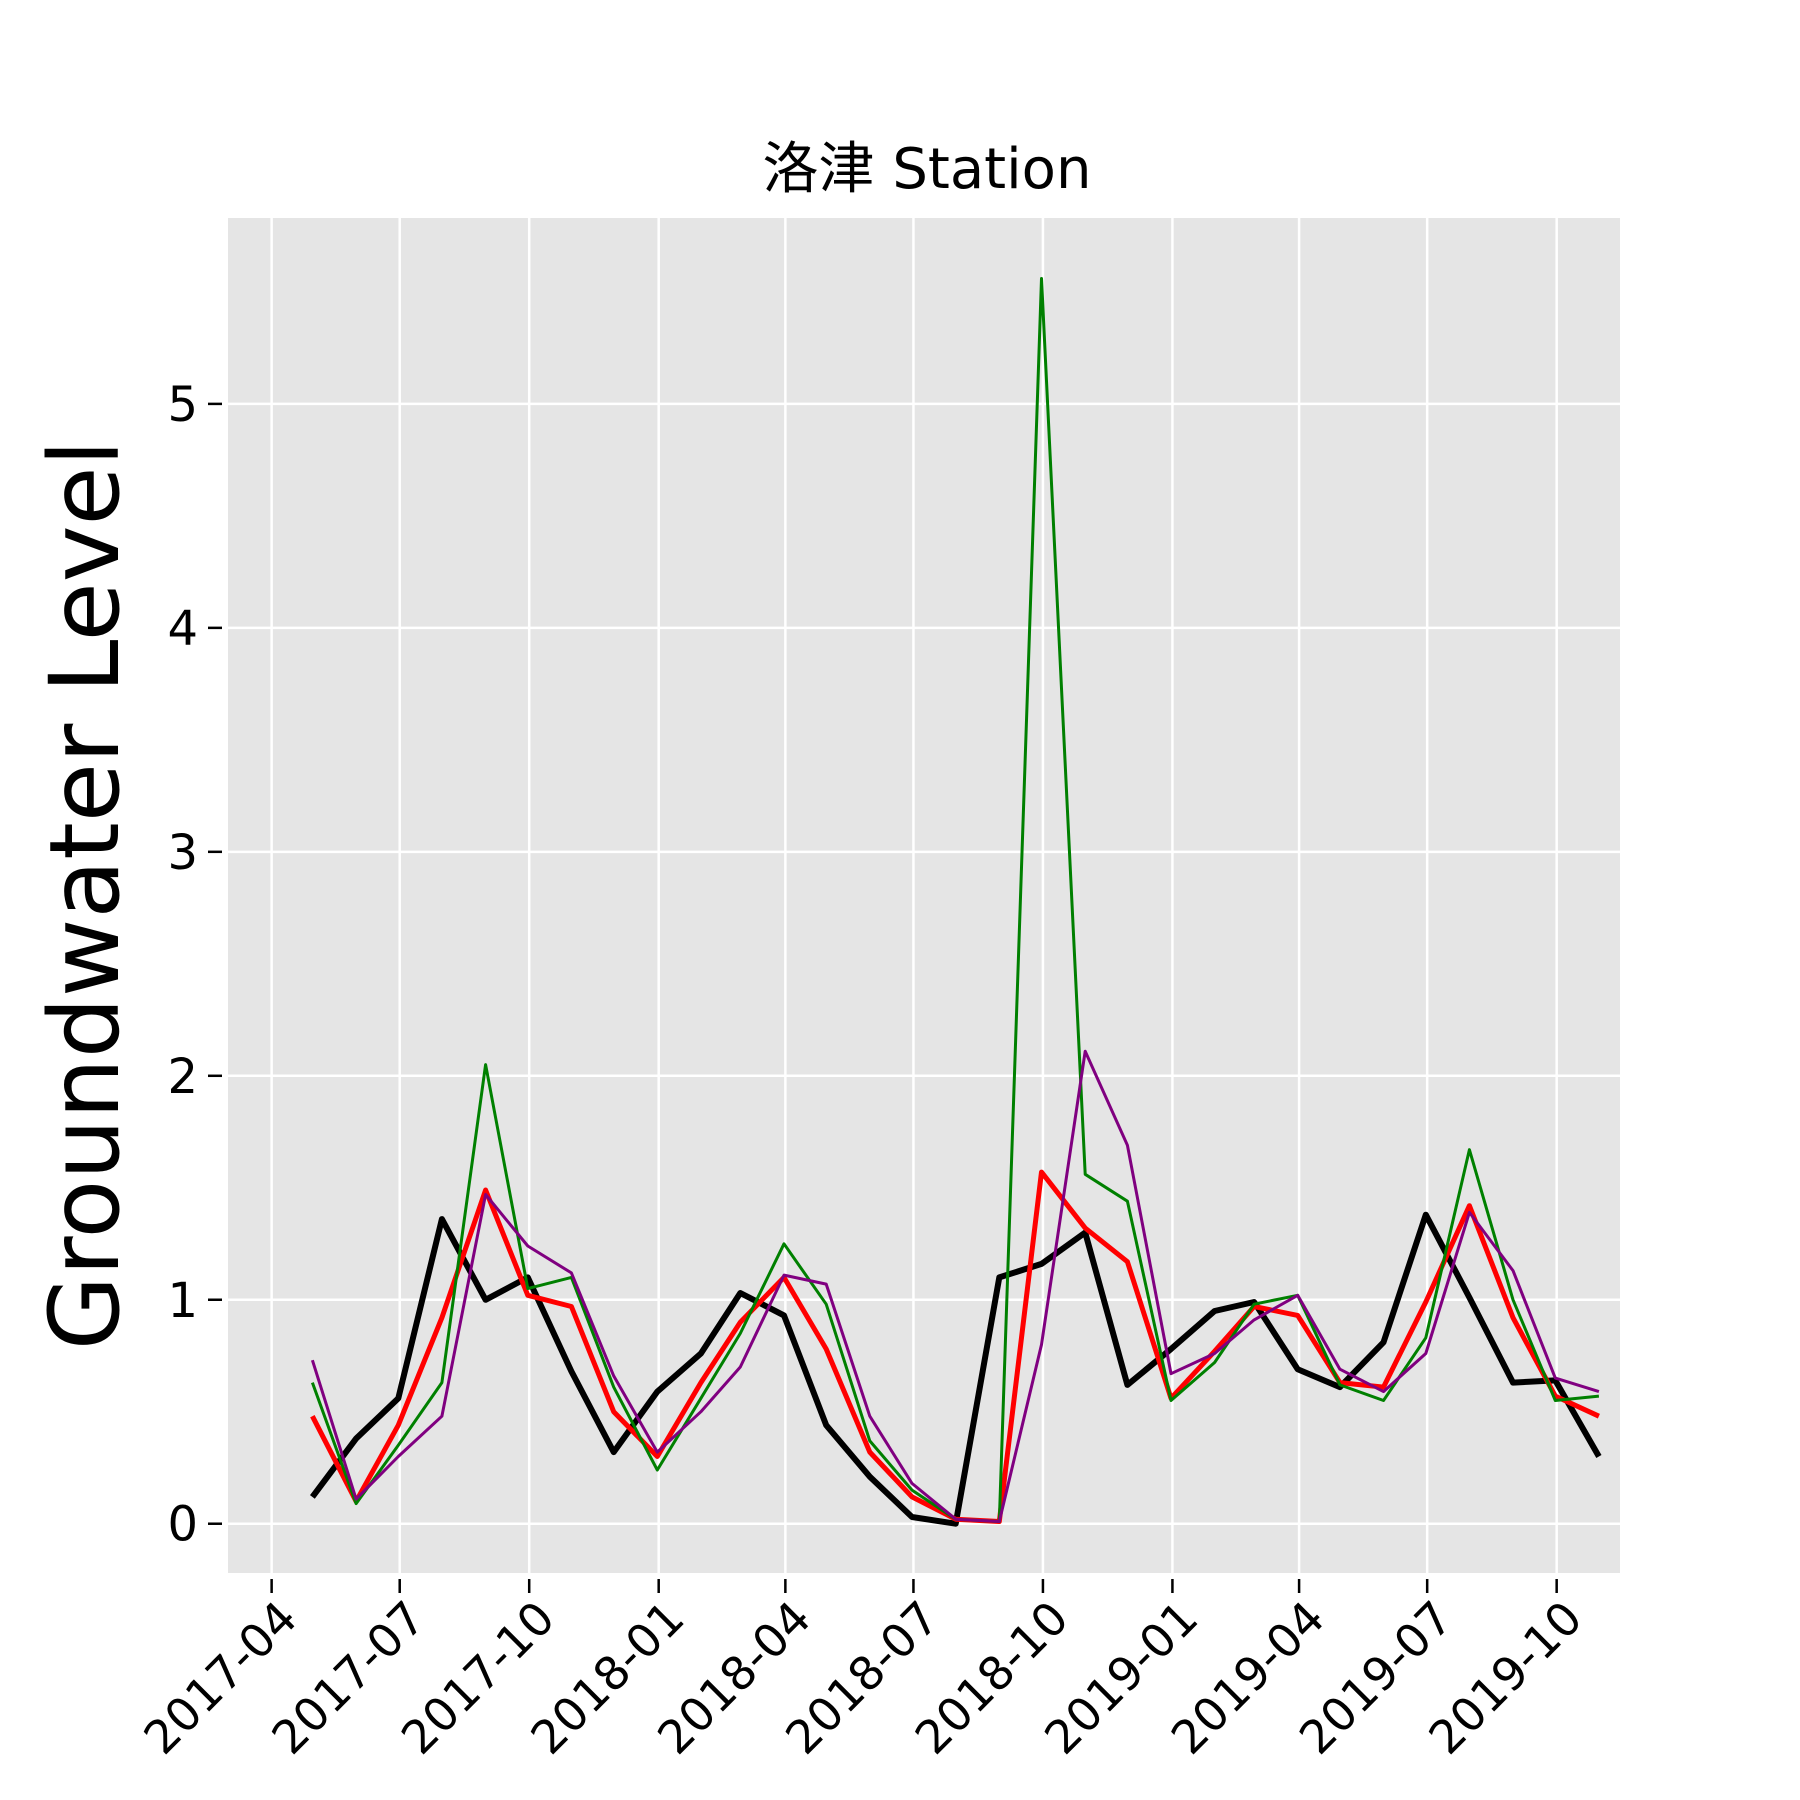 The width and height of the screenshot is (1800, 1800). Describe the element at coordinates (182, 405) in the screenshot. I see `y-tick-label: 5` at that location.